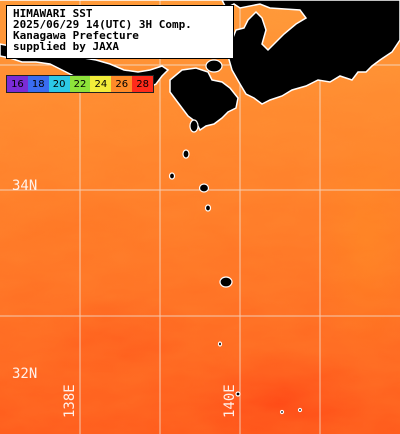  What do you see at coordinates (70, 401) in the screenshot?
I see `lon-label-138e: 138E` at bounding box center [70, 401].